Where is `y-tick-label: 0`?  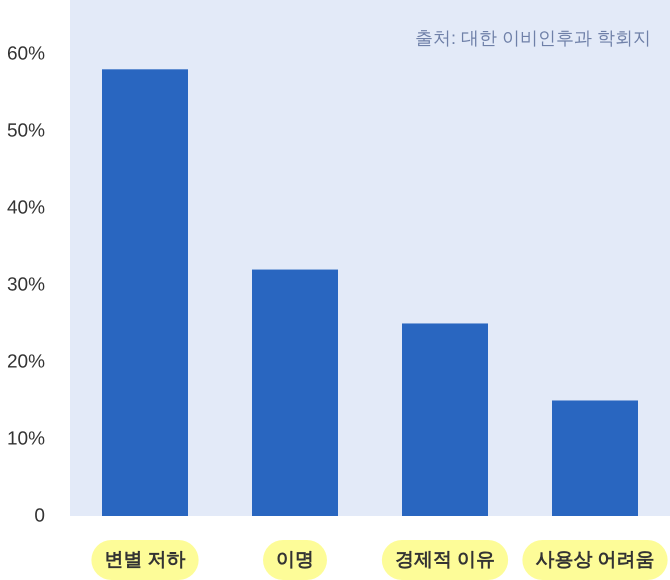
y-tick-label: 0 is located at coordinates (39, 516).